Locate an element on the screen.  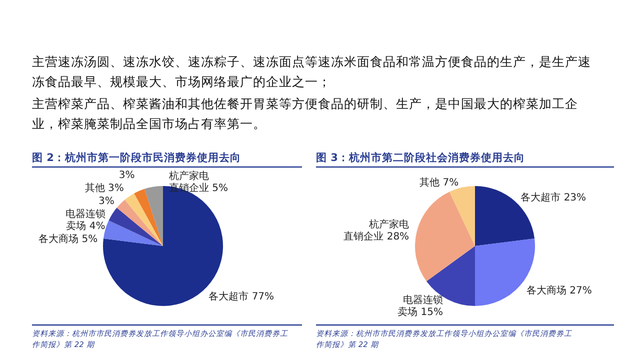
slice-label: 电器连锁卖场 4% is located at coordinates (85, 220).